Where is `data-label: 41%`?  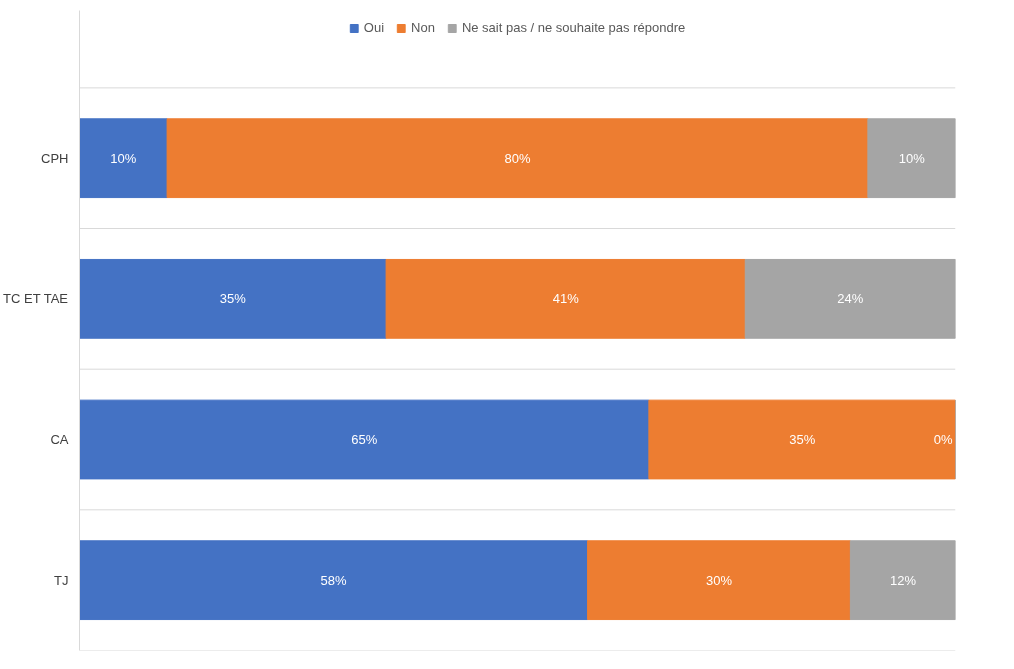 data-label: 41% is located at coordinates (566, 299).